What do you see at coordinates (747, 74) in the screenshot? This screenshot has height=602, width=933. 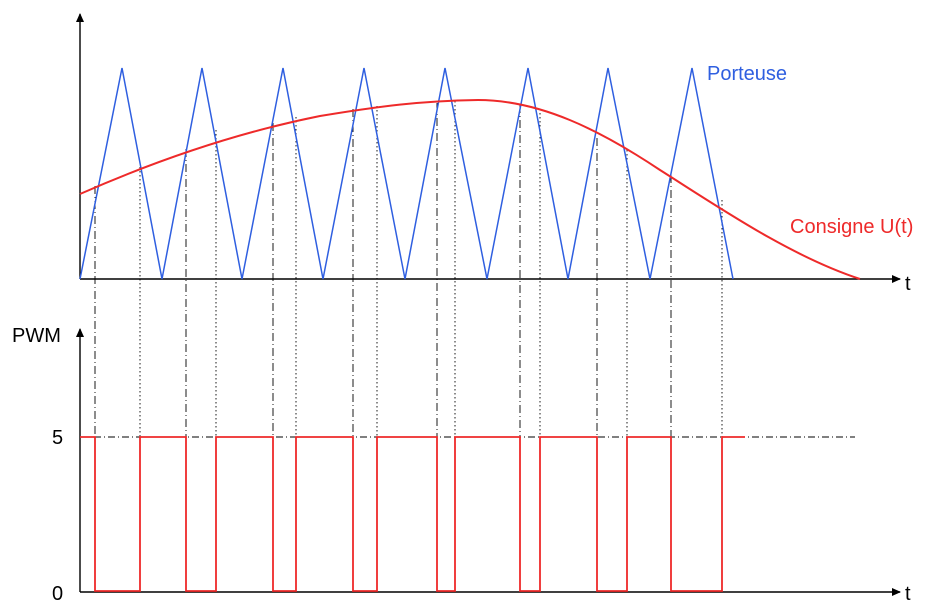 I see `carrier-label: Porteuse` at bounding box center [747, 74].